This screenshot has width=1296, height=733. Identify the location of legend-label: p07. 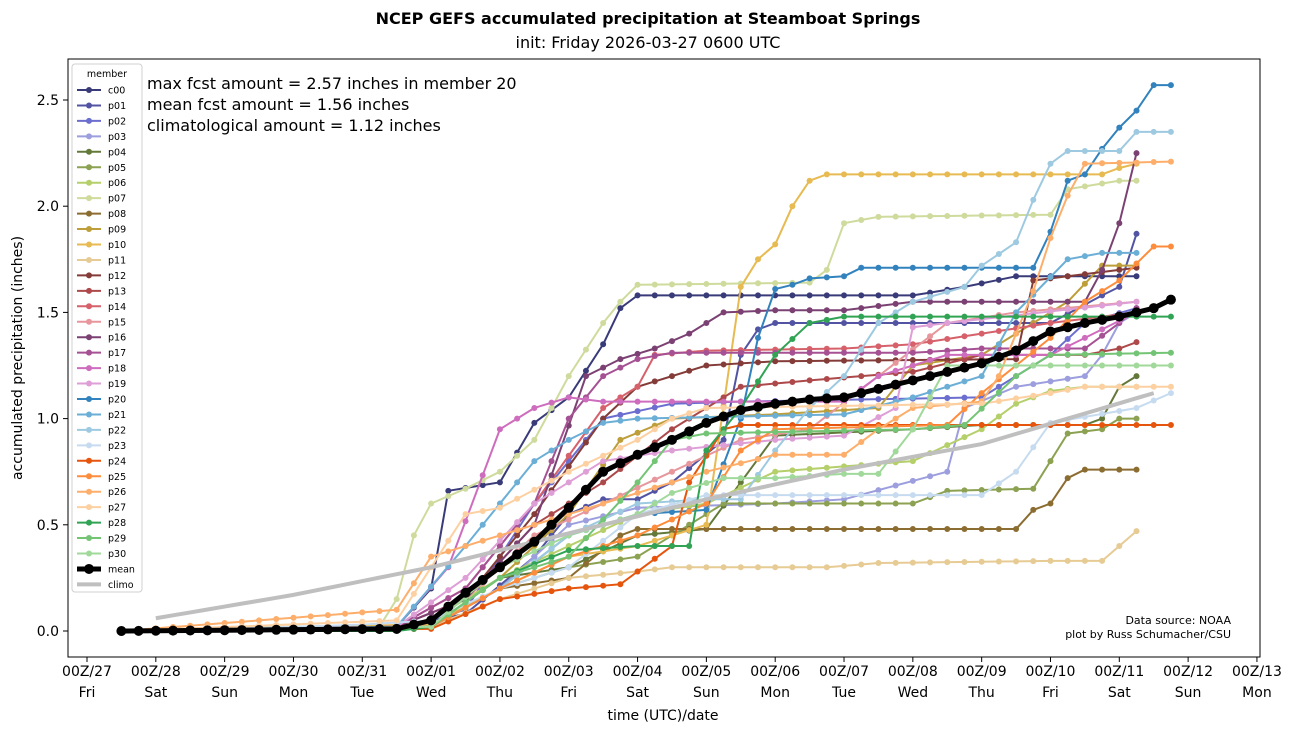
(117, 199).